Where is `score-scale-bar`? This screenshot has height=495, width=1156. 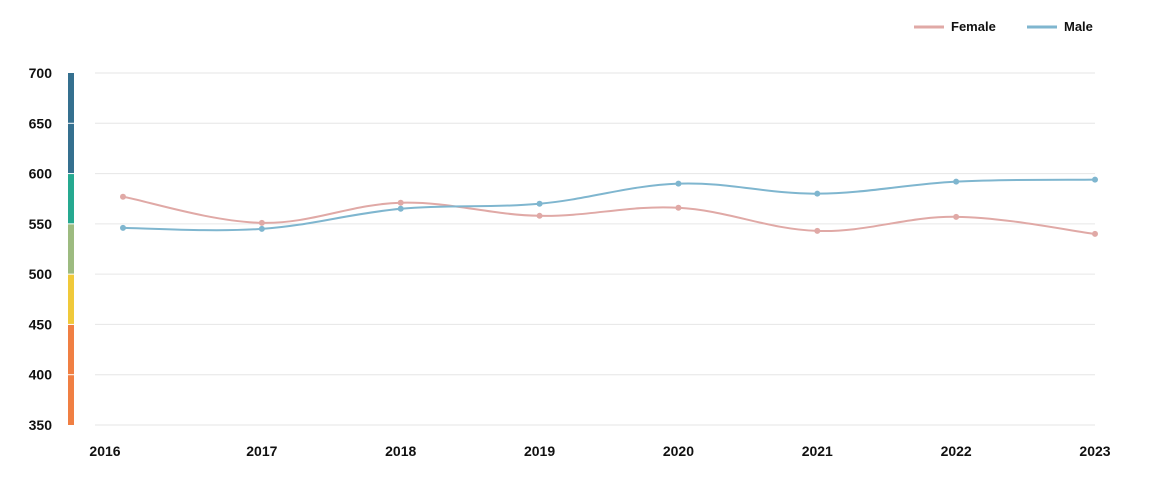 score-scale-bar is located at coordinates (71, 249).